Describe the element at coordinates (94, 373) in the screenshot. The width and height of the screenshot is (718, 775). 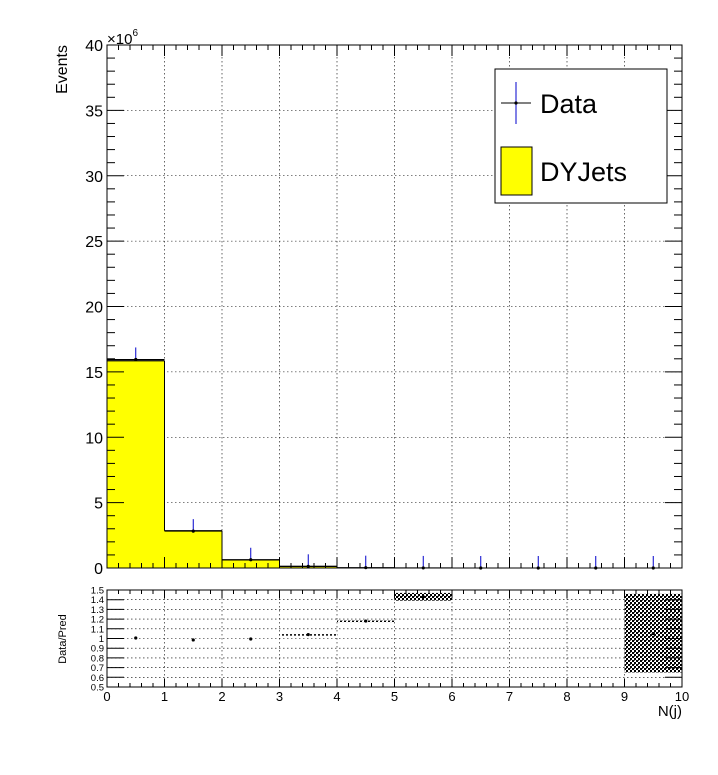
I see `main-y-tick-label: 15` at that location.